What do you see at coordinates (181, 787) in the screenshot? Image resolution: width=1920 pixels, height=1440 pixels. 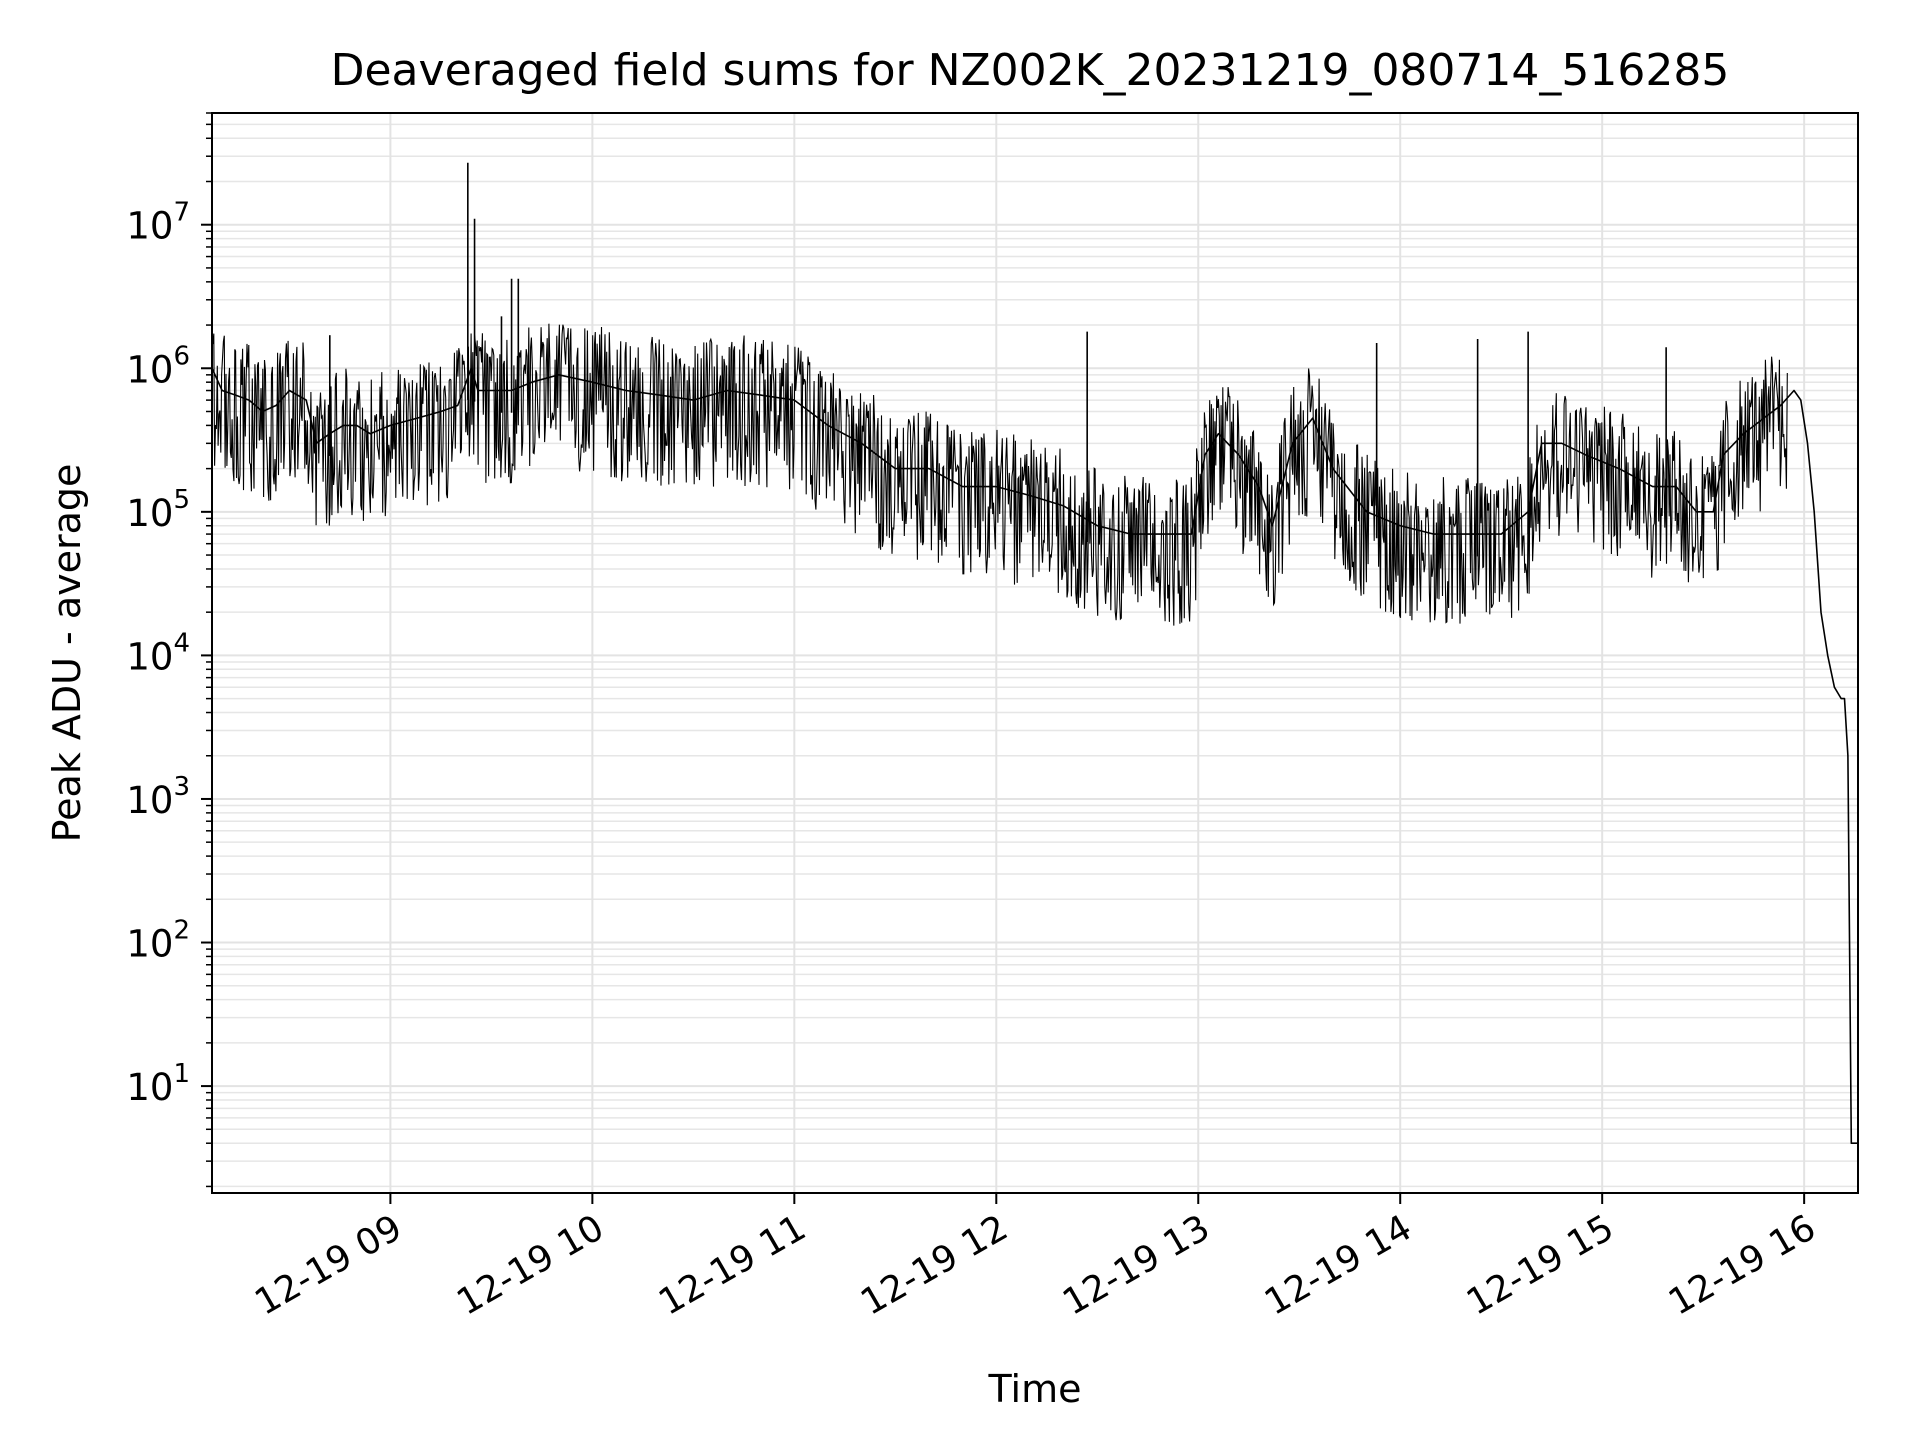 I see `y-tick-exponent: 3` at bounding box center [181, 787].